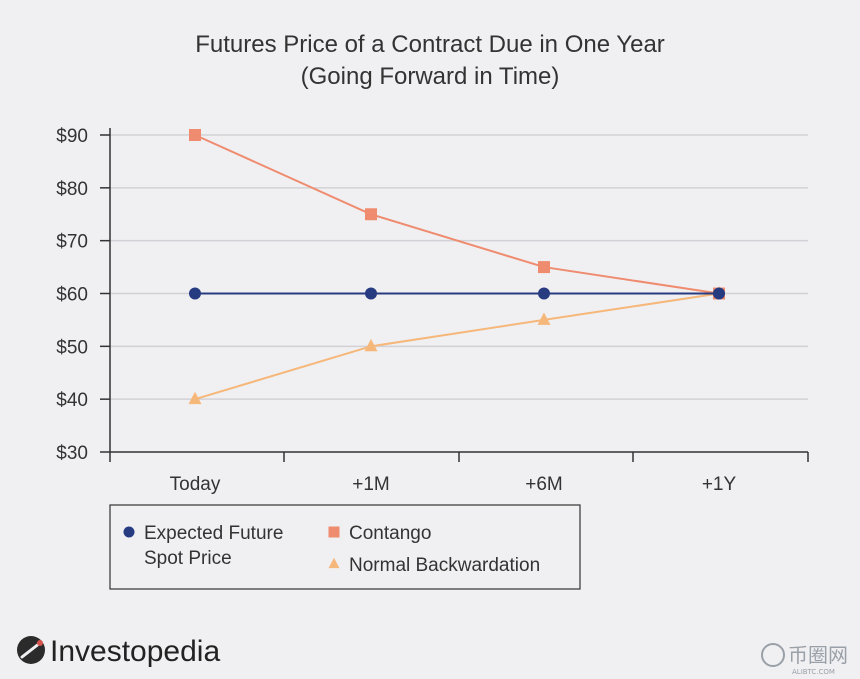 The width and height of the screenshot is (860, 679). Describe the element at coordinates (430, 76) in the screenshot. I see `chart-title-line: (Going Forward in Time)` at that location.